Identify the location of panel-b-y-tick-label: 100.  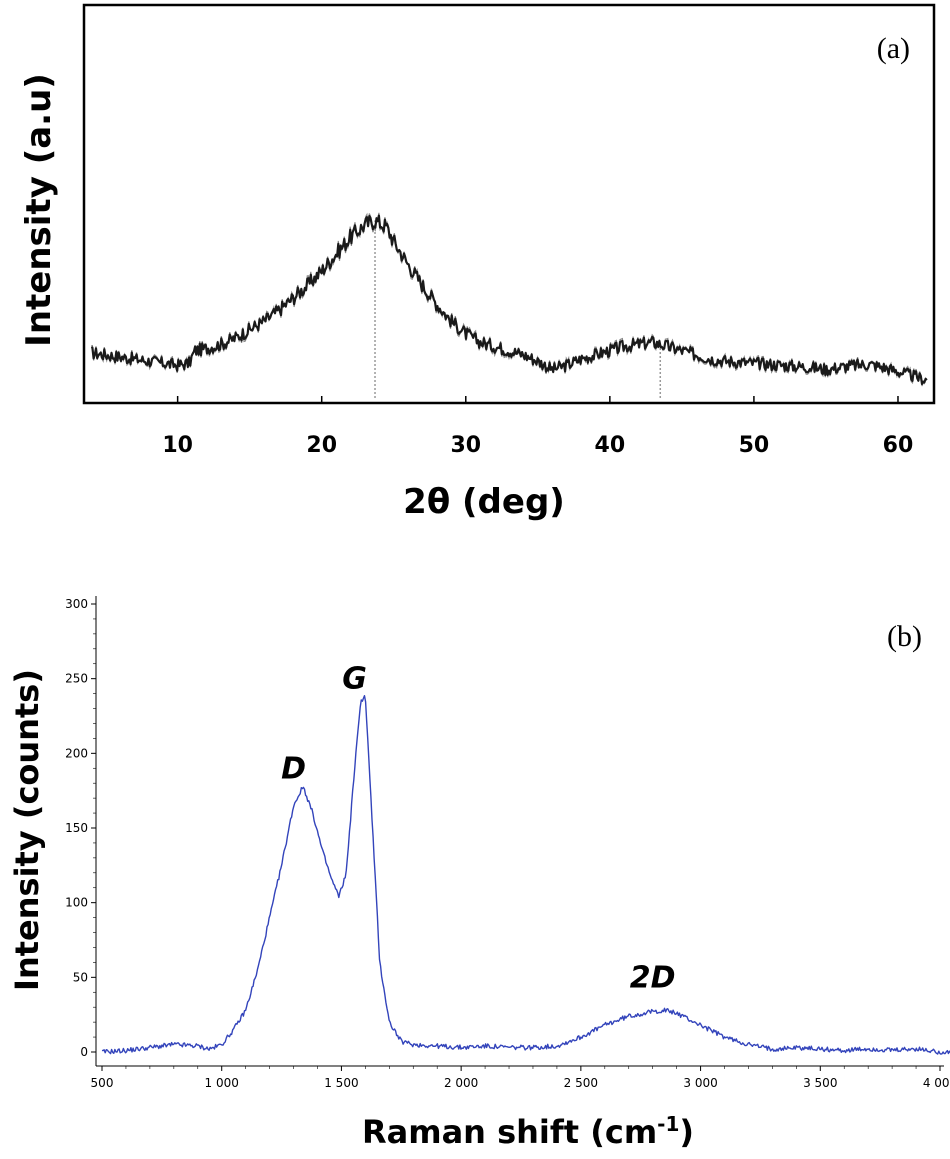
(76, 903).